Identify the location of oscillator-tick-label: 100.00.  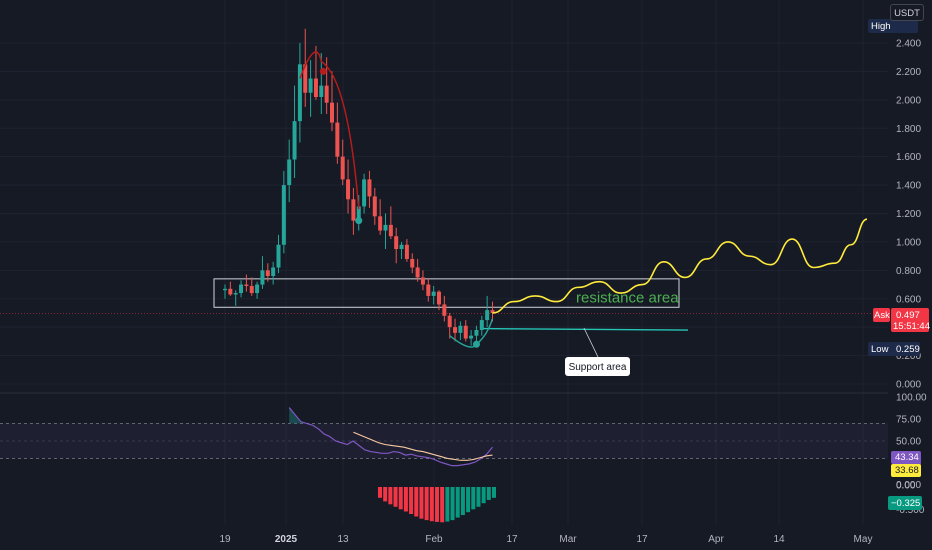
(911, 398).